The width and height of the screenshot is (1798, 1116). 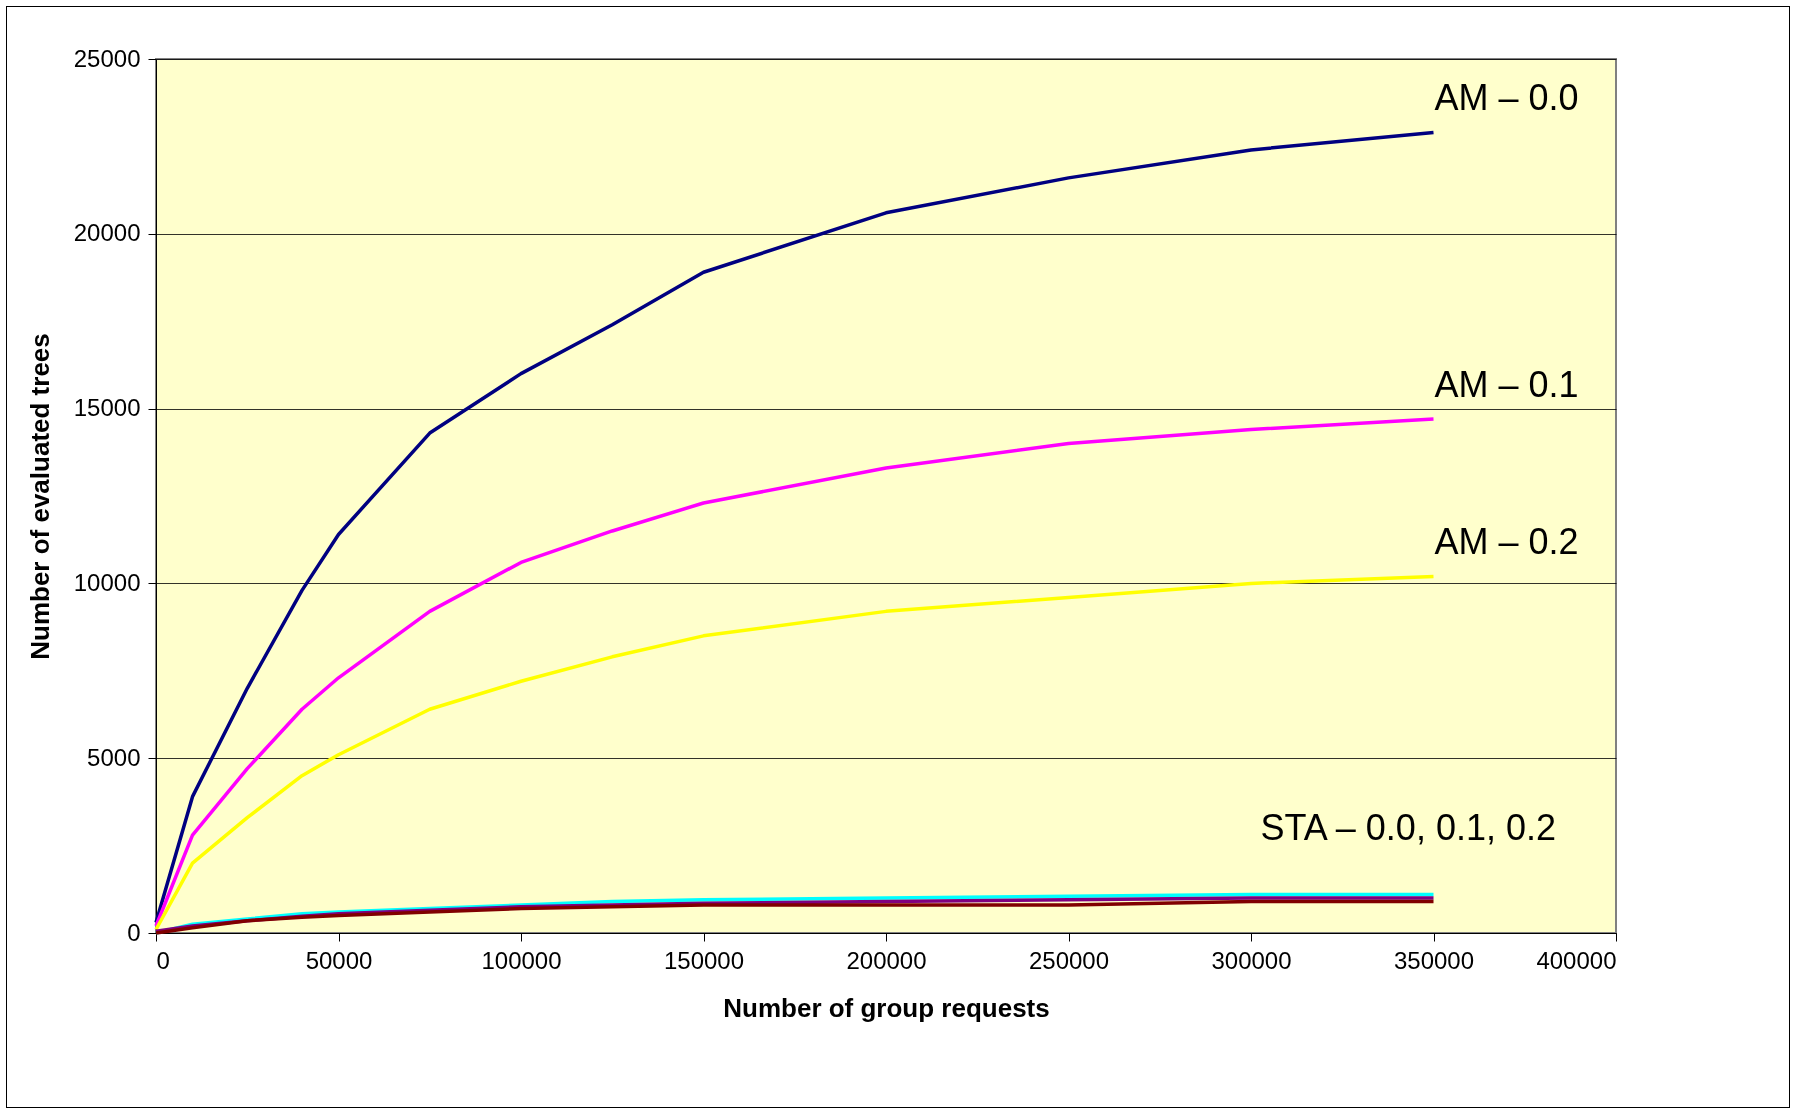 What do you see at coordinates (1576, 960) in the screenshot?
I see `x-tick-label: 400000` at bounding box center [1576, 960].